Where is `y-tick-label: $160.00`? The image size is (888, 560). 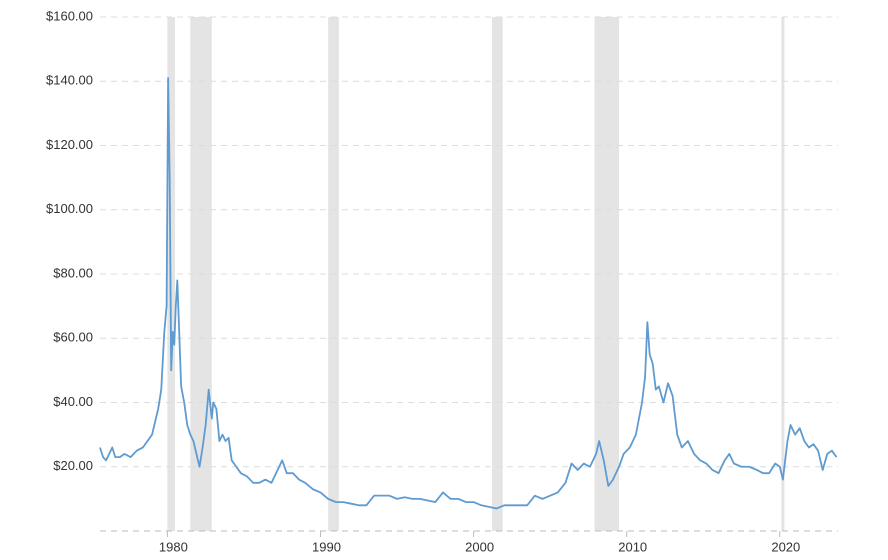
y-tick-label: $160.00 is located at coordinates (69, 15).